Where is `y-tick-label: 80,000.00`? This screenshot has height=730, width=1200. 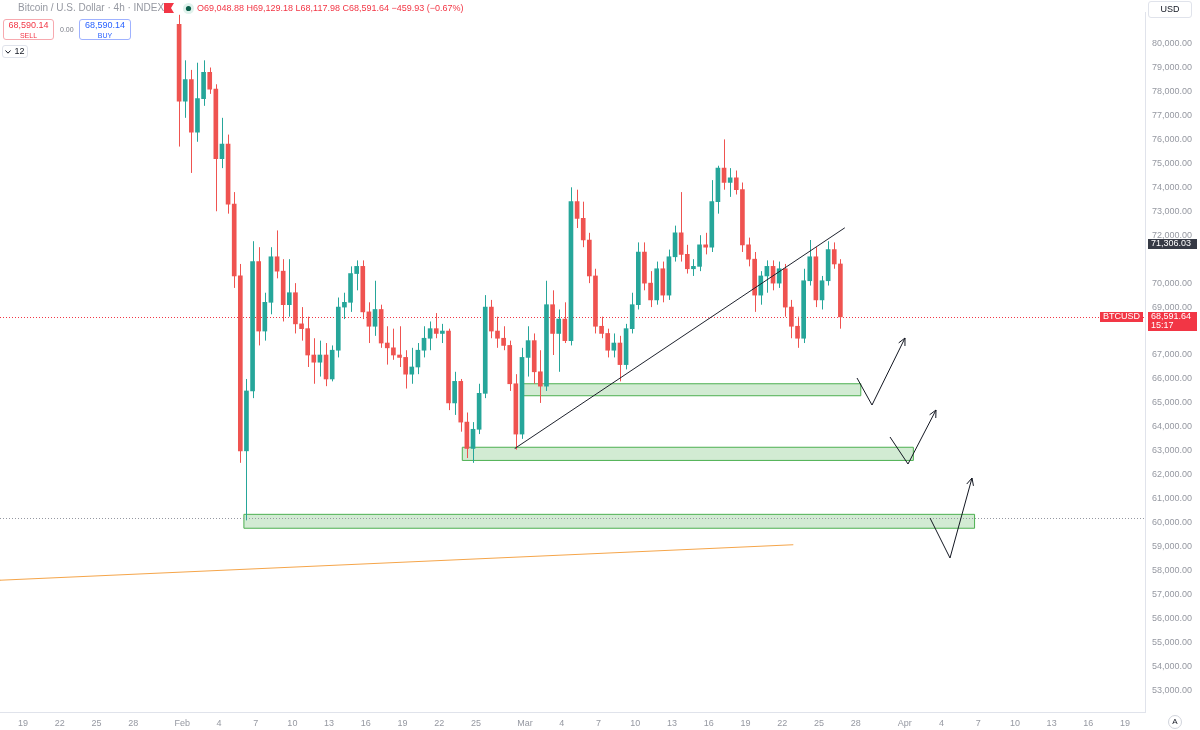
y-tick-label: 80,000.00 is located at coordinates (1172, 43).